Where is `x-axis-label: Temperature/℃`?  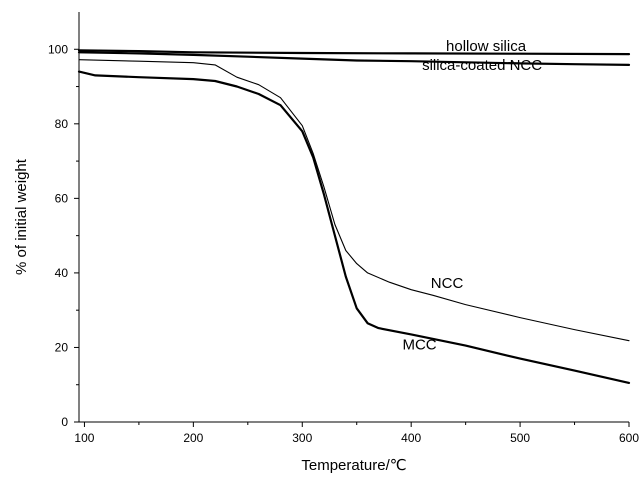
x-axis-label: Temperature/℃ is located at coordinates (353, 465).